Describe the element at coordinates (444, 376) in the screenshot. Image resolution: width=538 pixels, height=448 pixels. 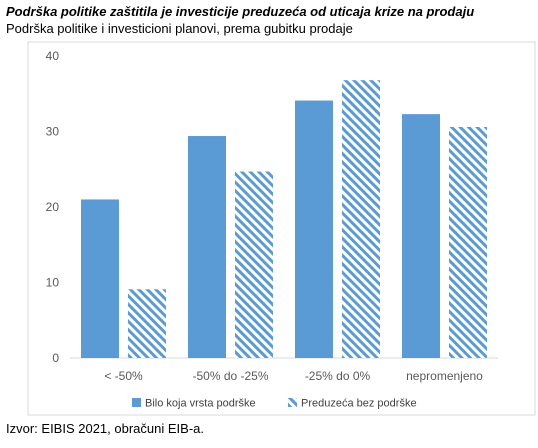
I see `x-tick-label: nepromenjeno` at that location.